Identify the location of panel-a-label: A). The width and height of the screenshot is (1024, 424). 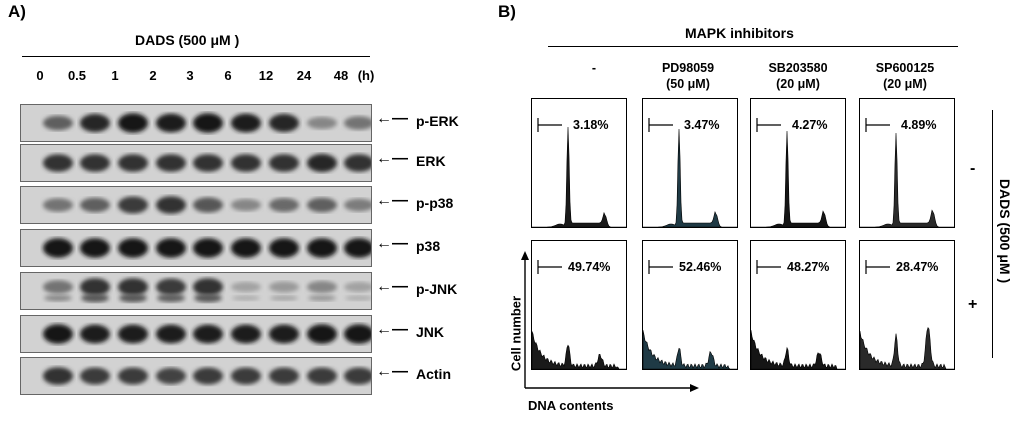
(17, 11).